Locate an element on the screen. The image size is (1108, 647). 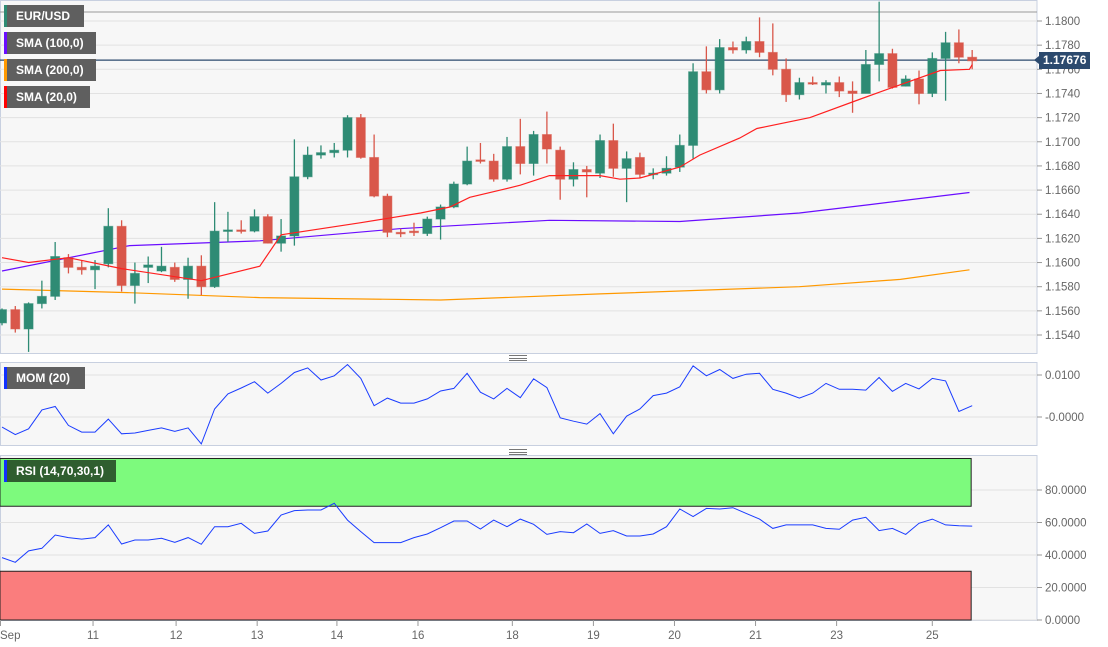
legend-label: SMA (20,0) is located at coordinates (46, 97).